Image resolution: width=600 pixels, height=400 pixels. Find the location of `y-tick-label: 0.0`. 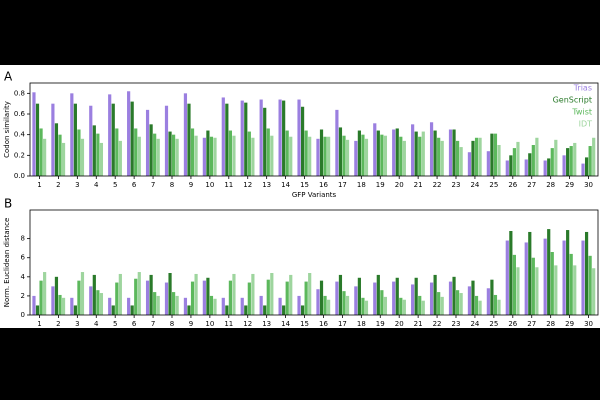

y-tick-label: 0.0 is located at coordinates (19, 176).